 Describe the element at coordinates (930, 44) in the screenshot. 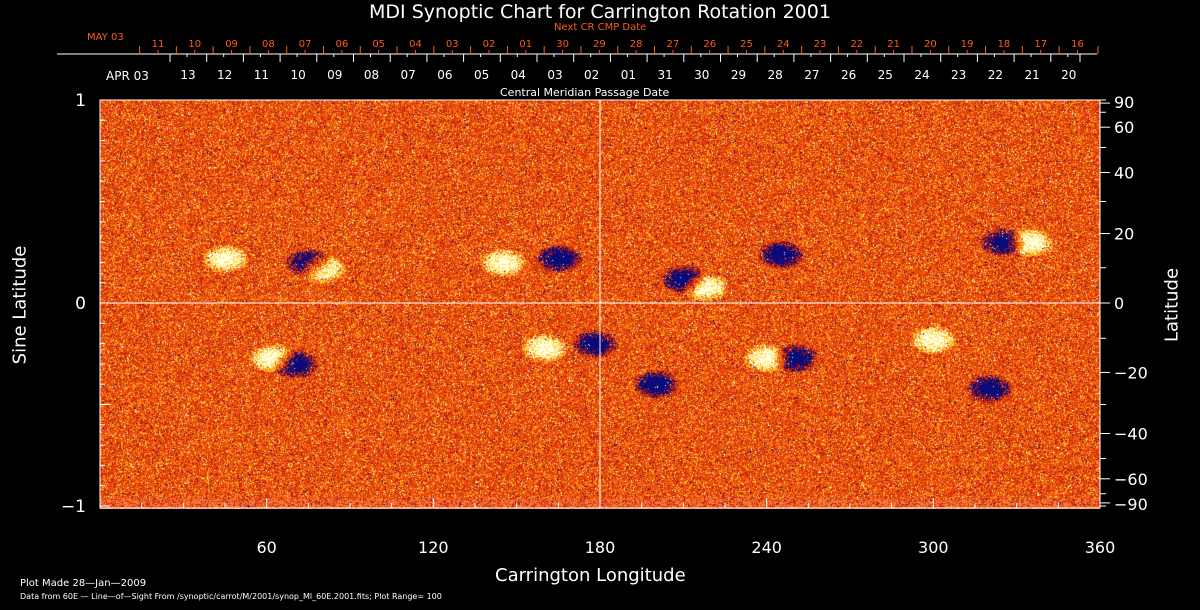

I see `top-axis-day: 20` at that location.